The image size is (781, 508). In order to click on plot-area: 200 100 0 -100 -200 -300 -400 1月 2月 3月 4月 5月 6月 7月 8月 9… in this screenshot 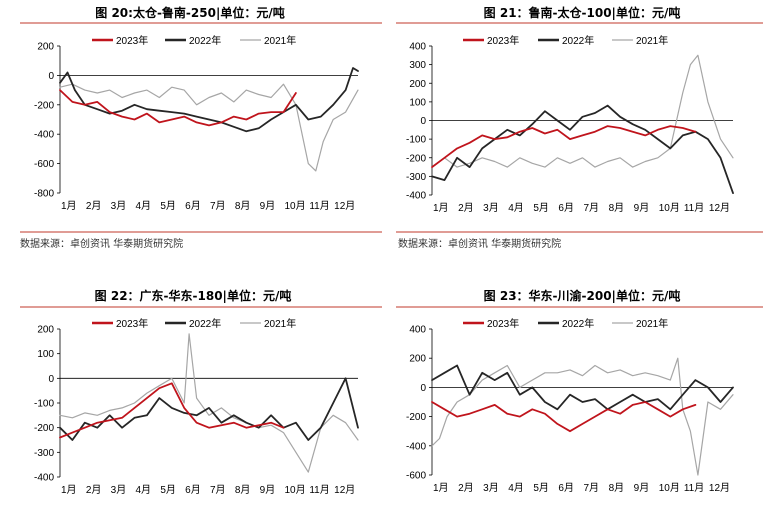, I will do `click(196, 410)`.